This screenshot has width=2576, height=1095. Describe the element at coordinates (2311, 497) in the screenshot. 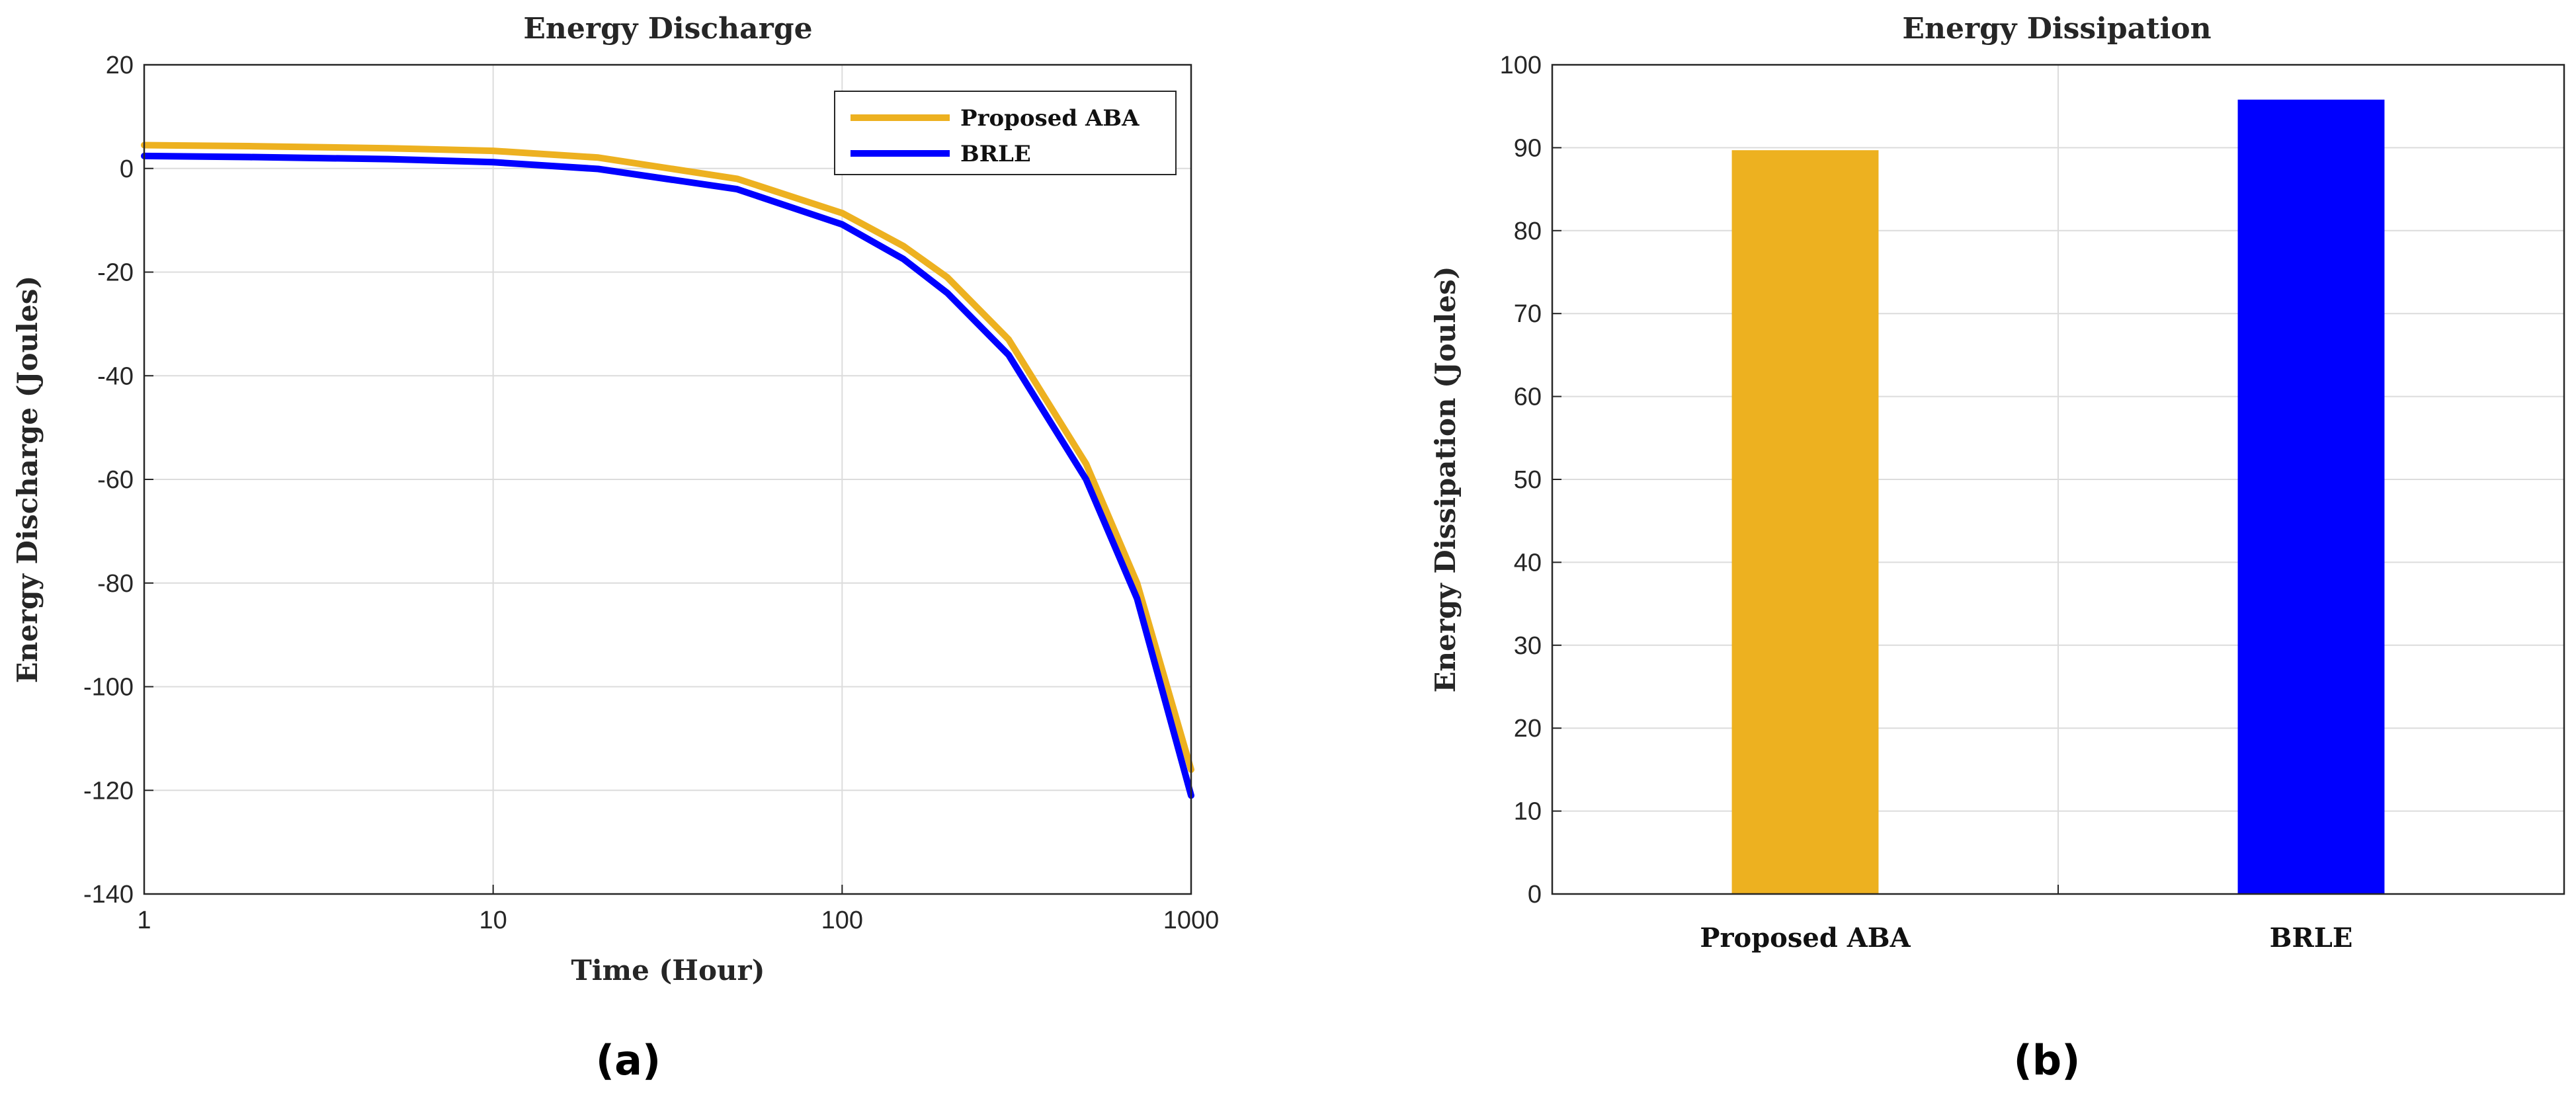

I see `bar-brle` at that location.